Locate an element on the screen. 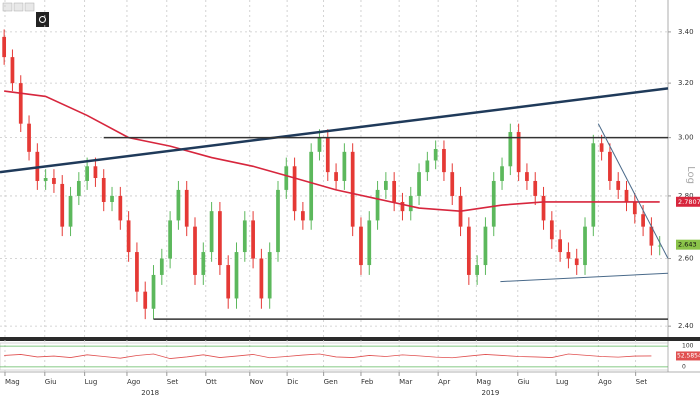 Image resolution: width=700 pixels, height=400 pixels. year-label: 2018 is located at coordinates (150, 393).